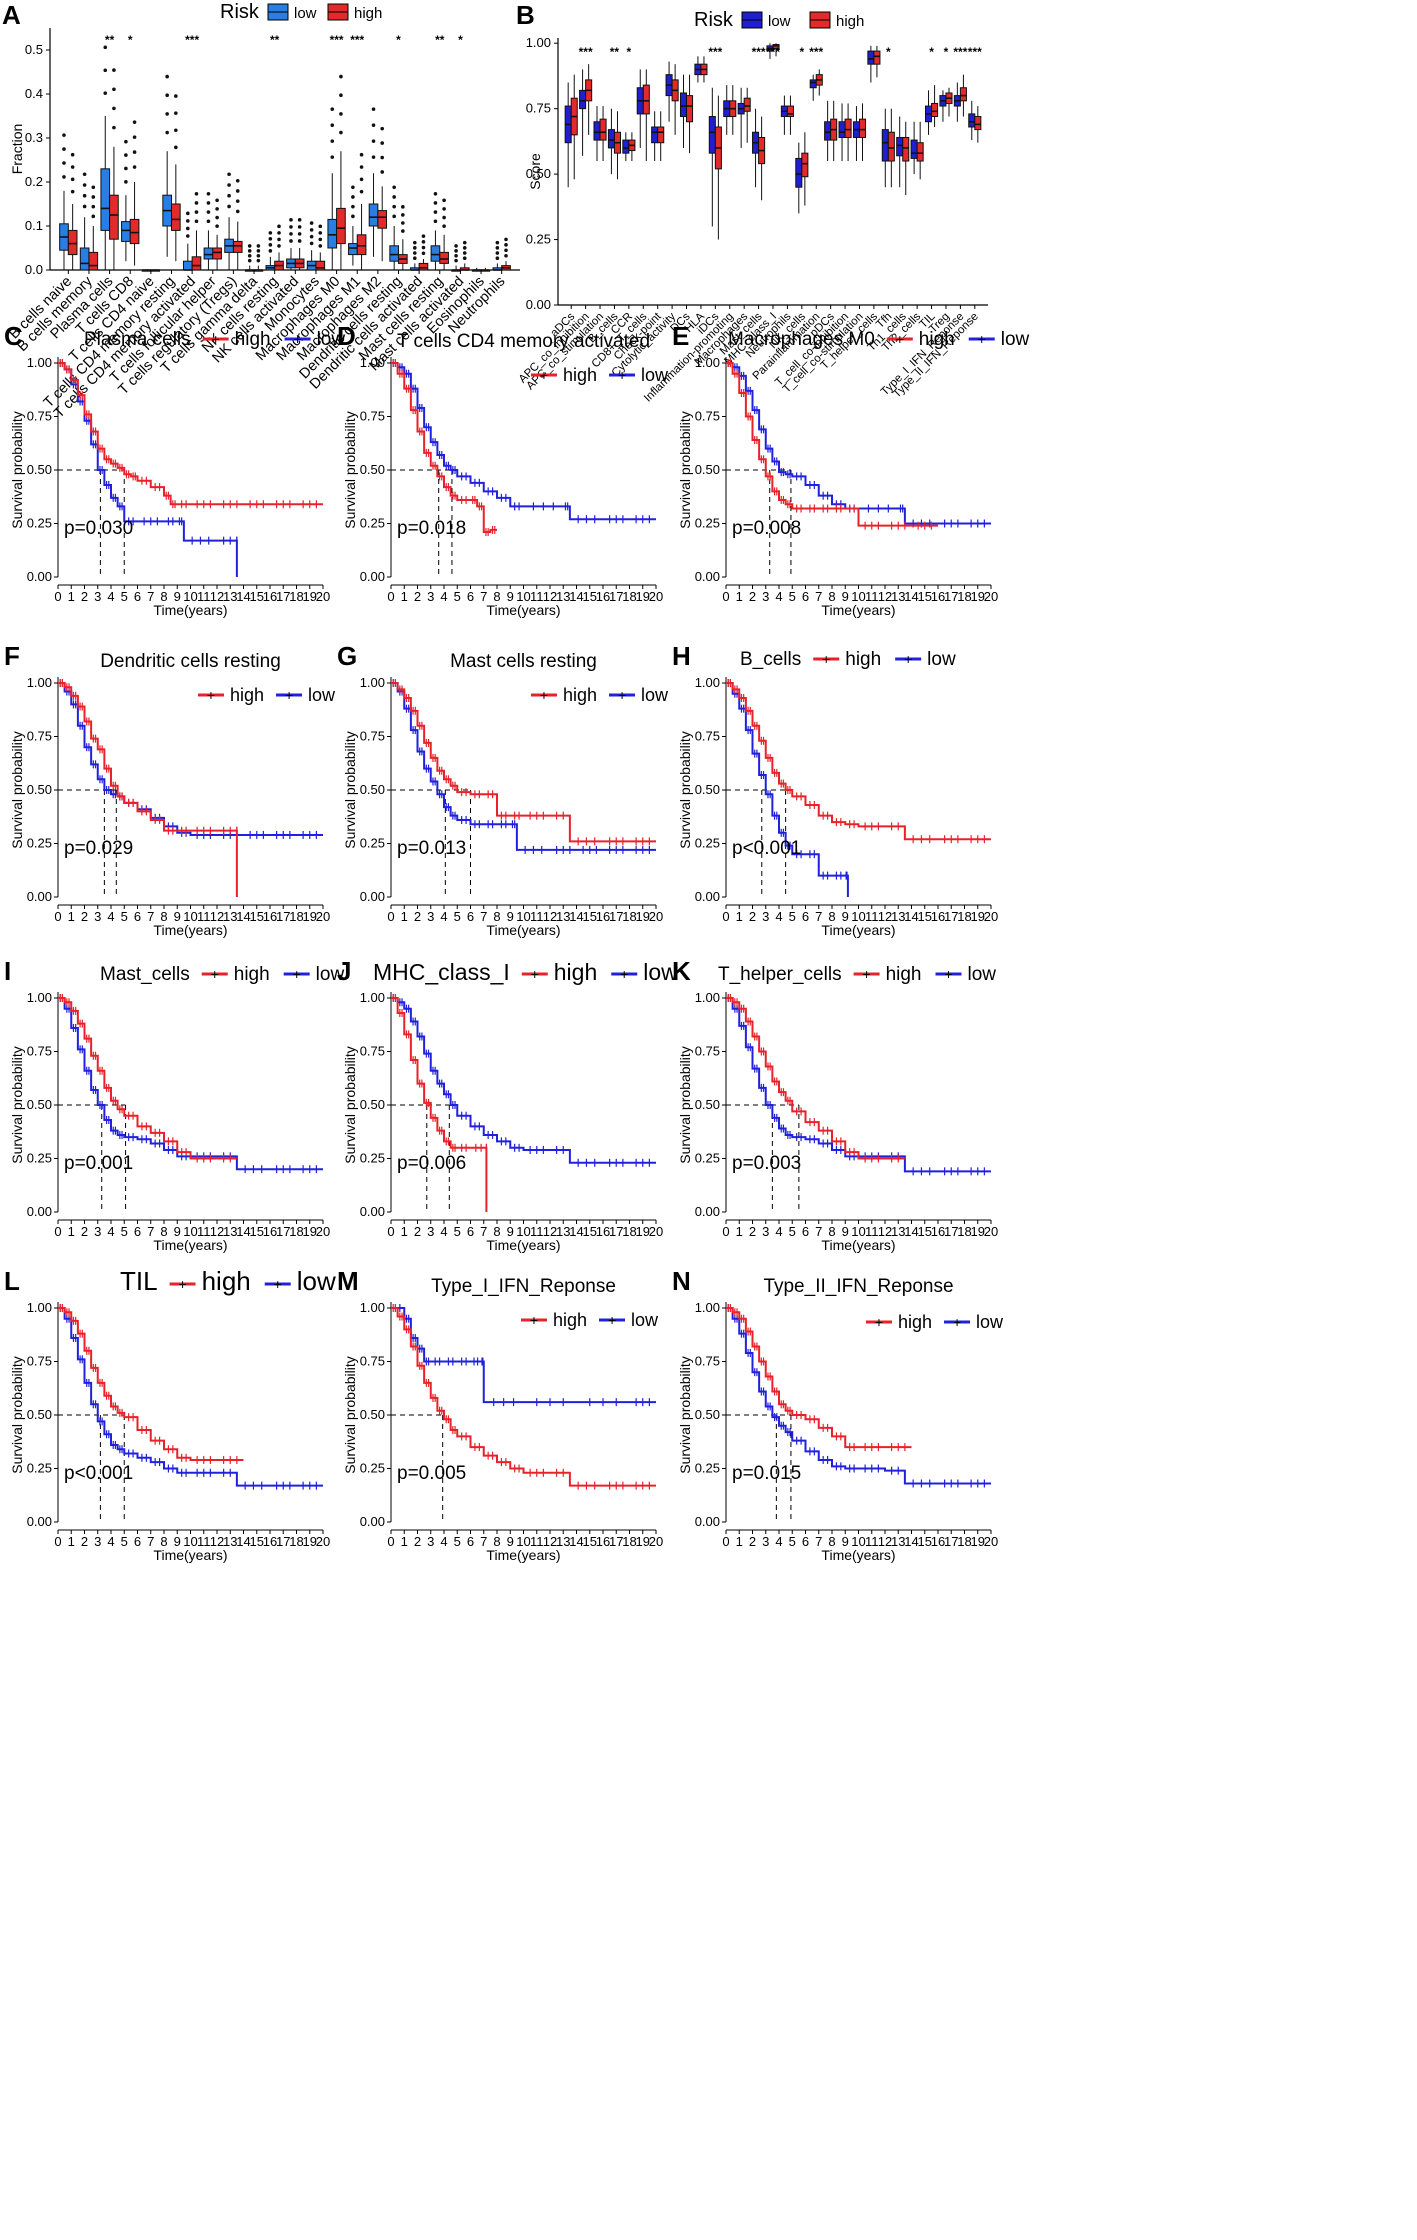 Image resolution: width=1417 pixels, height=2240 pixels. What do you see at coordinates (685, 1105) in the screenshot?
I see `y-axis-label: Survival probability` at bounding box center [685, 1105].